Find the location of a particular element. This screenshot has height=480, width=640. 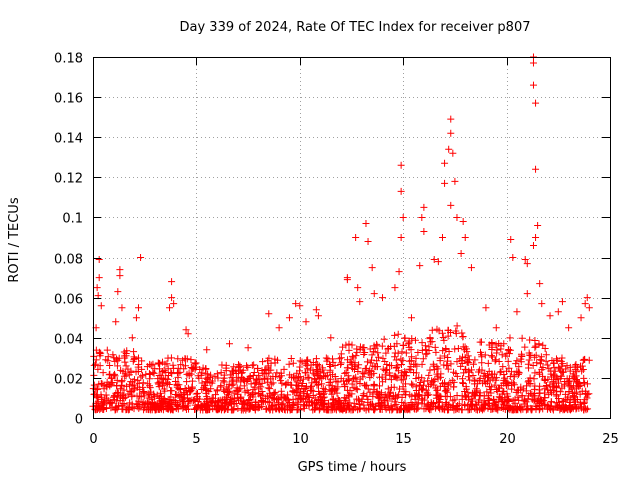

y-tick-label: 0.02 is located at coordinates (68, 380).